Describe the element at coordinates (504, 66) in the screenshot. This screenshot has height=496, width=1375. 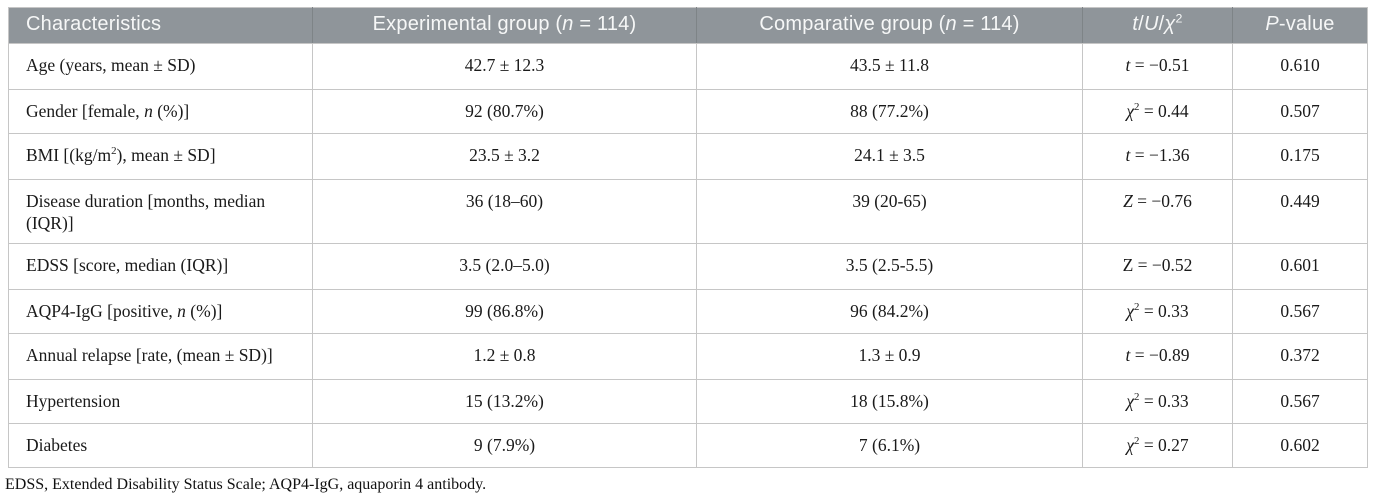
I see `cell-experimental: 42.7 ± 12.3` at that location.